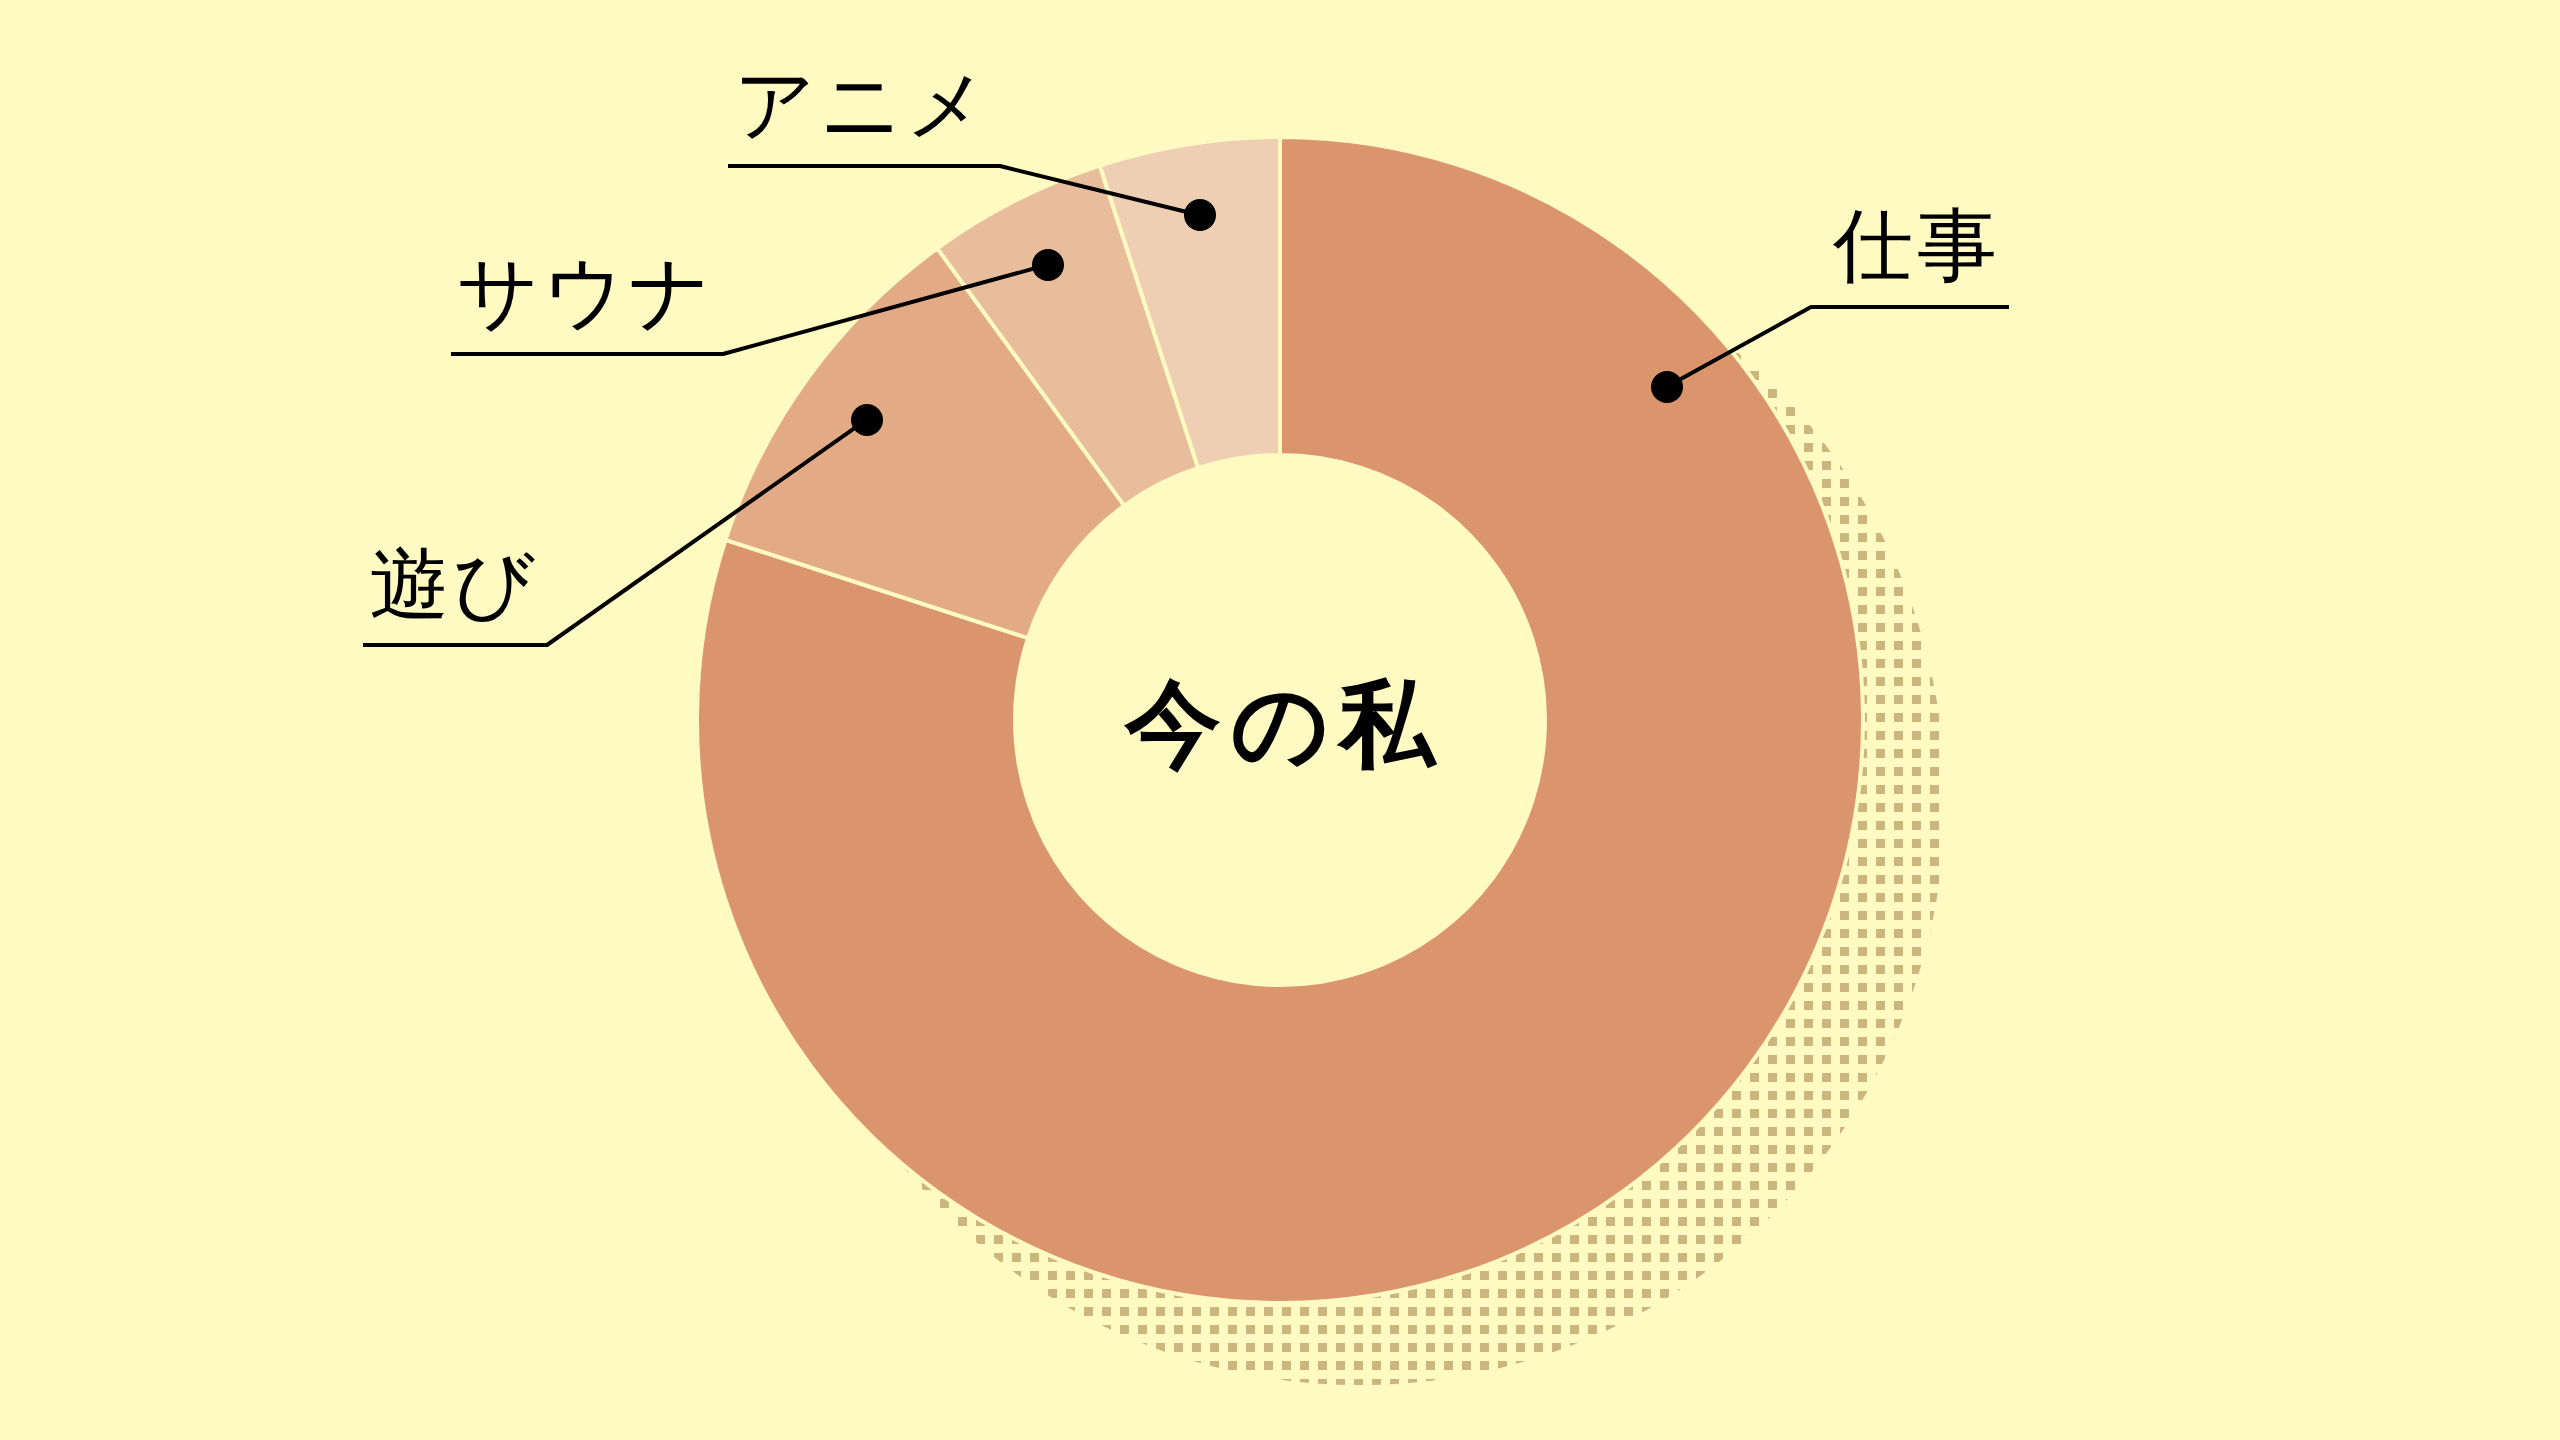 Image resolution: width=2560 pixels, height=1440 pixels. Describe the element at coordinates (1284, 723) in the screenshot. I see `text: 今の私` at that location.